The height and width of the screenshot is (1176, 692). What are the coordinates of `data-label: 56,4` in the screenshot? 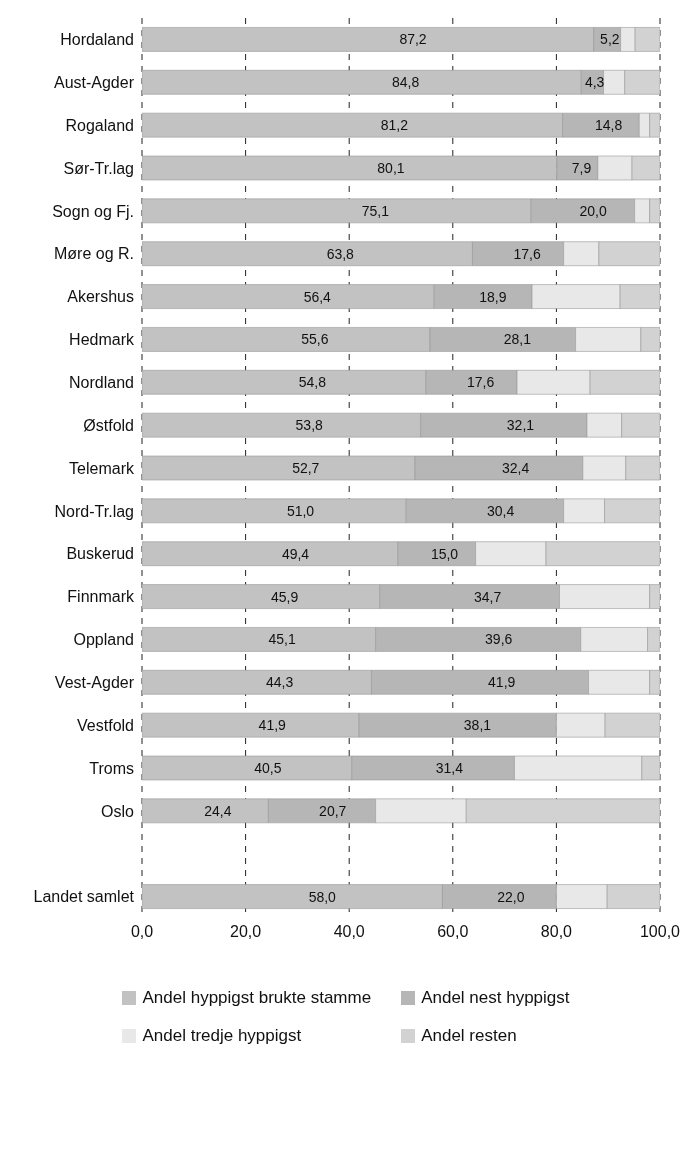 It's located at (317, 296).